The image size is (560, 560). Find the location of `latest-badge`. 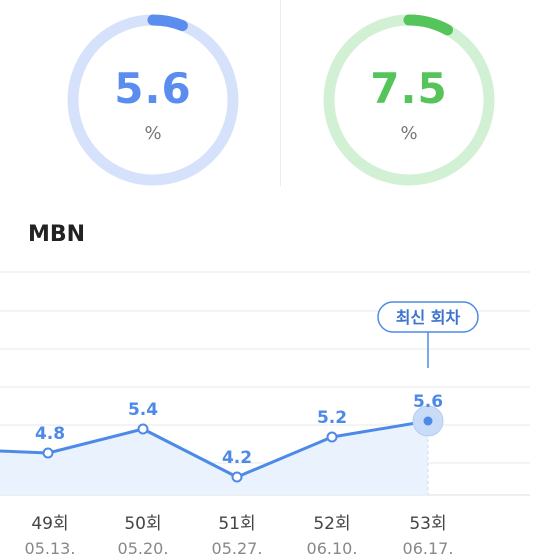

latest-badge is located at coordinates (428, 317).